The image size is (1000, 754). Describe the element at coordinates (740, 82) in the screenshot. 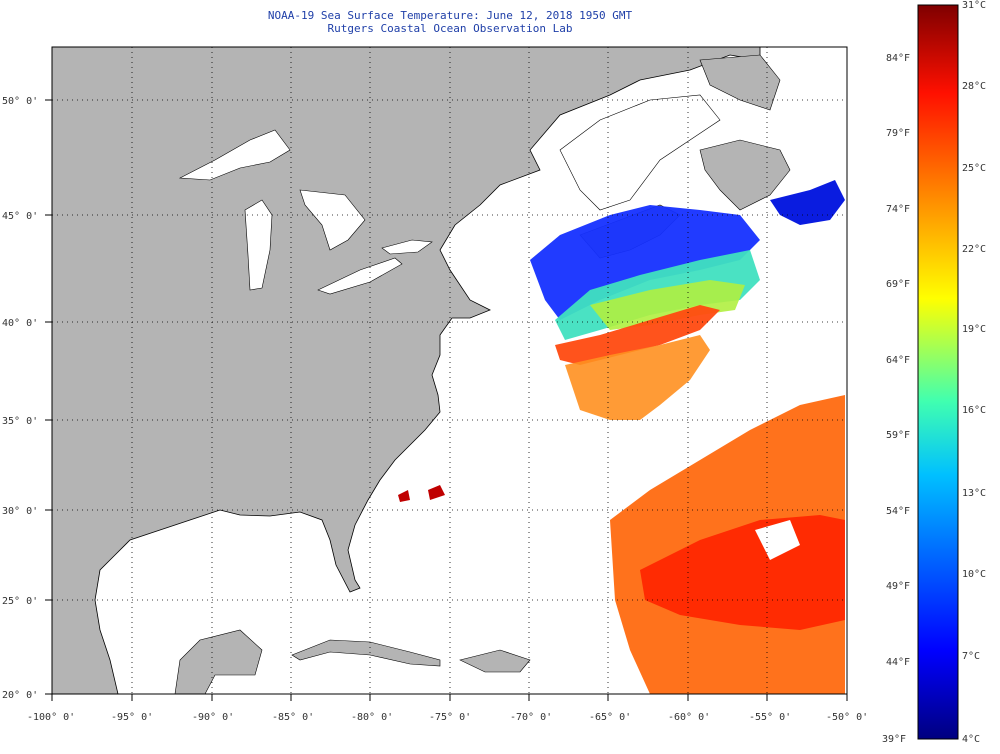

I see `land-labrador` at that location.